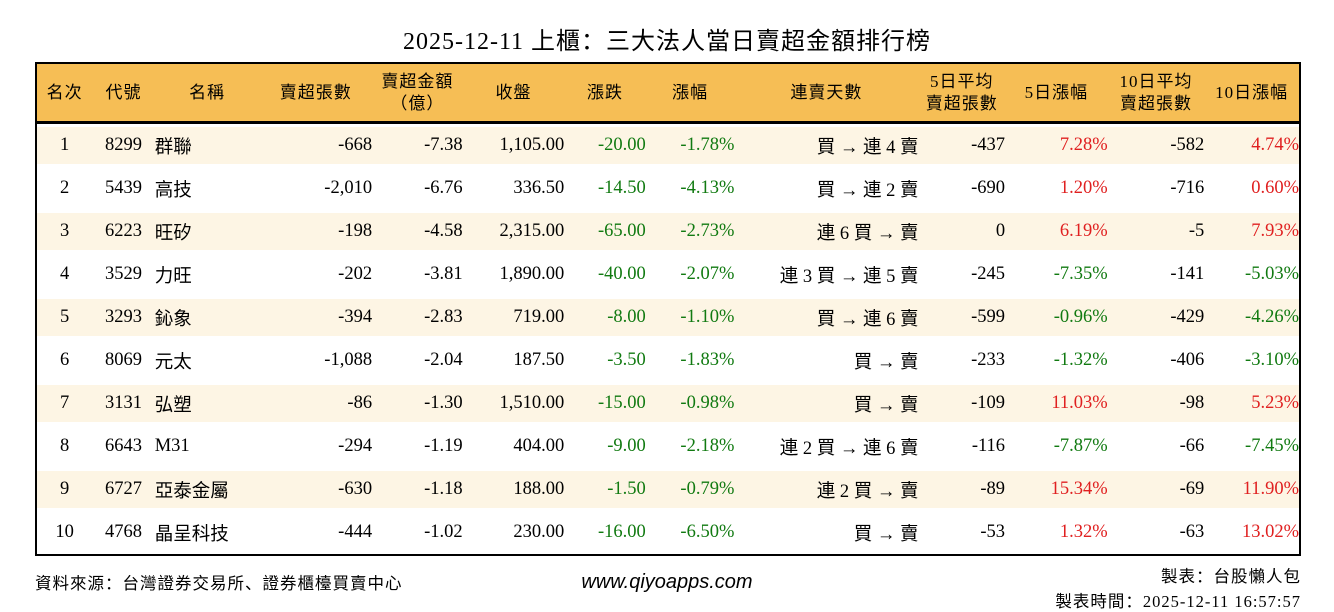 This screenshot has width=1334, height=612. Describe the element at coordinates (513, 188) in the screenshot. I see `cell-close: 336.50` at that location.